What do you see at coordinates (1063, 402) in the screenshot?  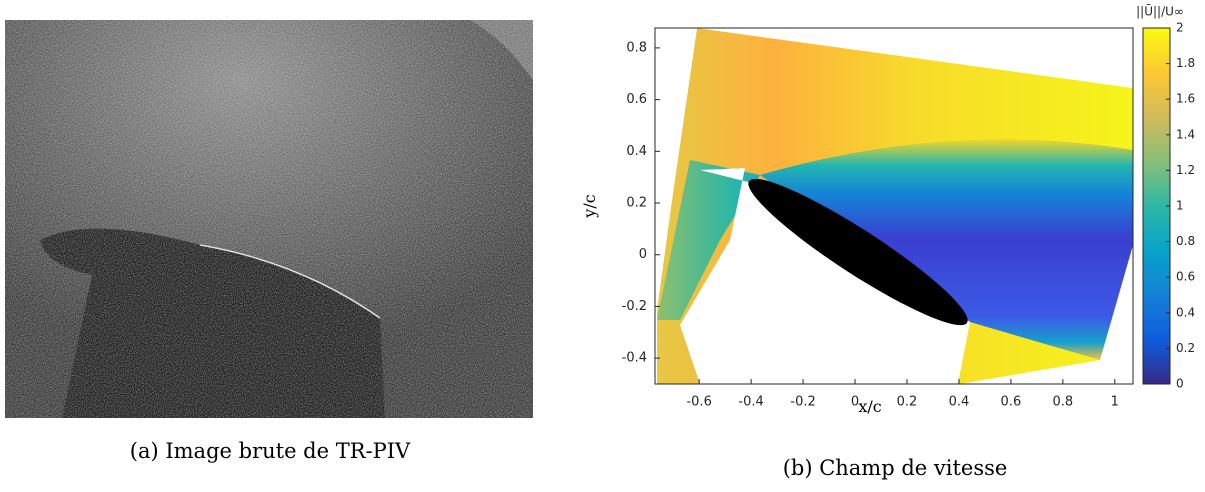 I see `x-tick-label: 0.8` at bounding box center [1063, 402].